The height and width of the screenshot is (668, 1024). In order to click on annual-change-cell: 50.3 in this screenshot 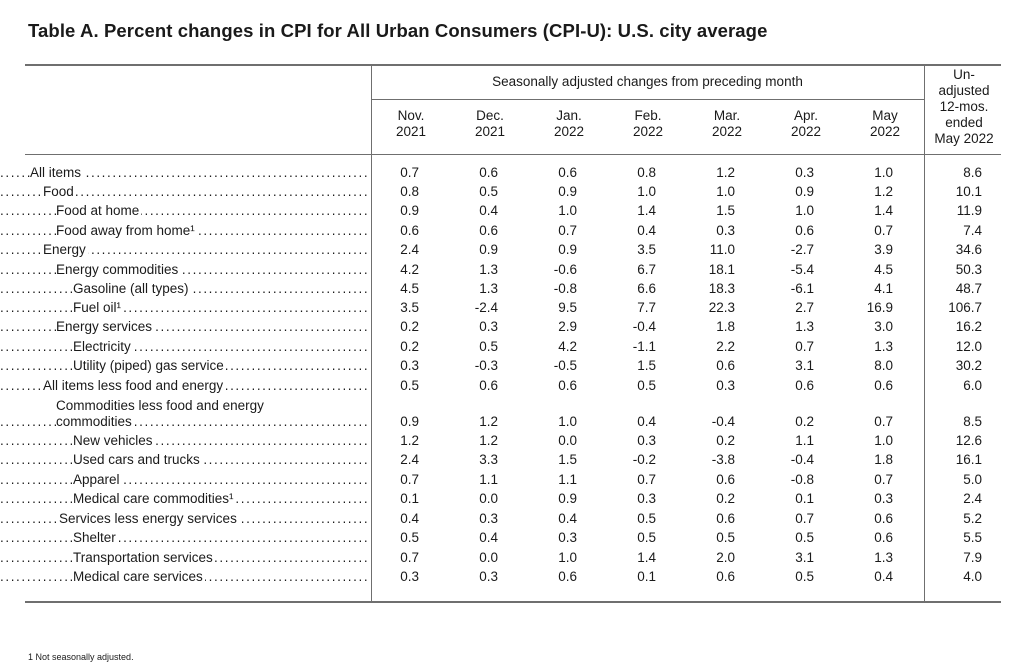, I will do `click(968, 269)`.